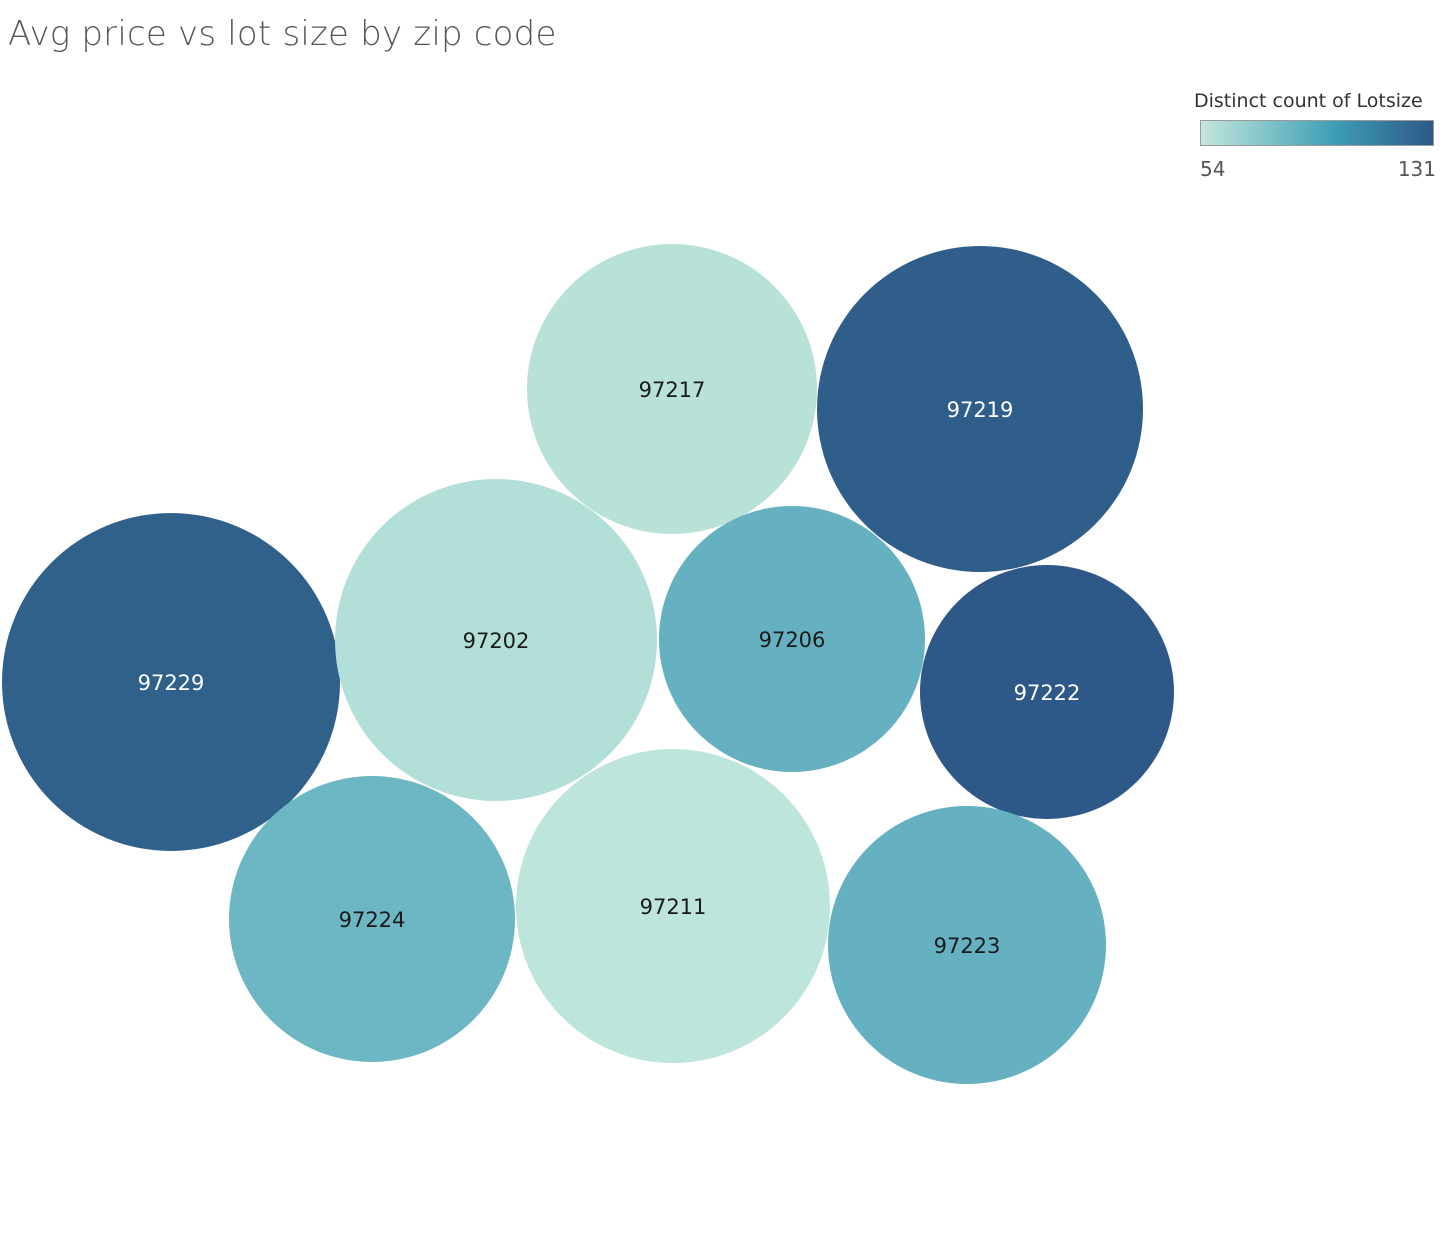  I want to click on bubble-label-97211: 97211, so click(673, 907).